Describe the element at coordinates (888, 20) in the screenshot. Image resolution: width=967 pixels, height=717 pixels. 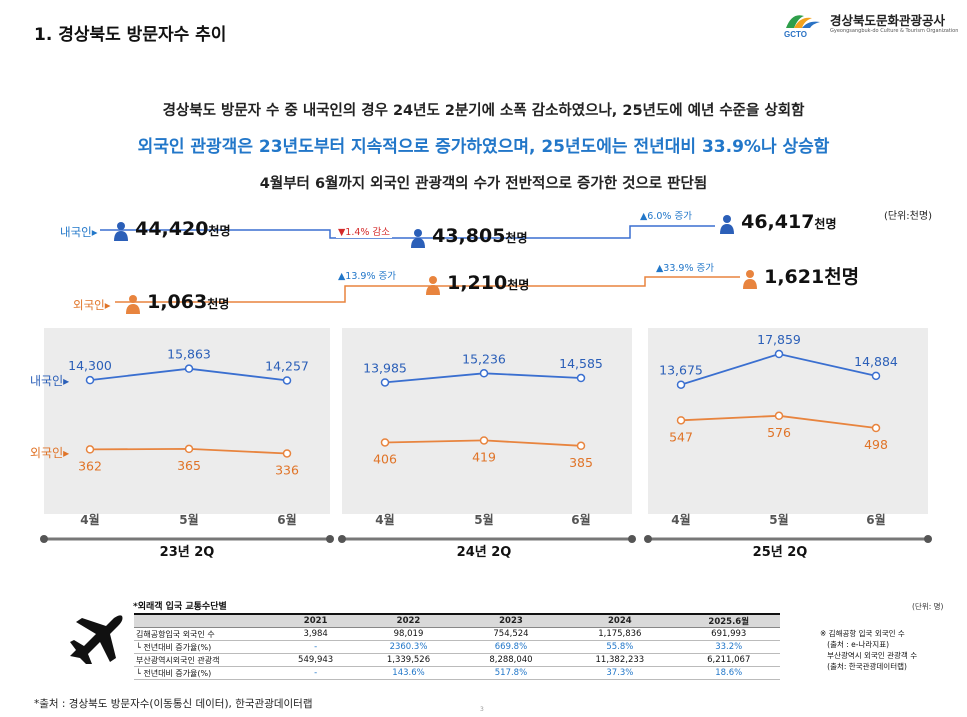
I see `org-name-kr: 경상북도문화관광공사` at that location.